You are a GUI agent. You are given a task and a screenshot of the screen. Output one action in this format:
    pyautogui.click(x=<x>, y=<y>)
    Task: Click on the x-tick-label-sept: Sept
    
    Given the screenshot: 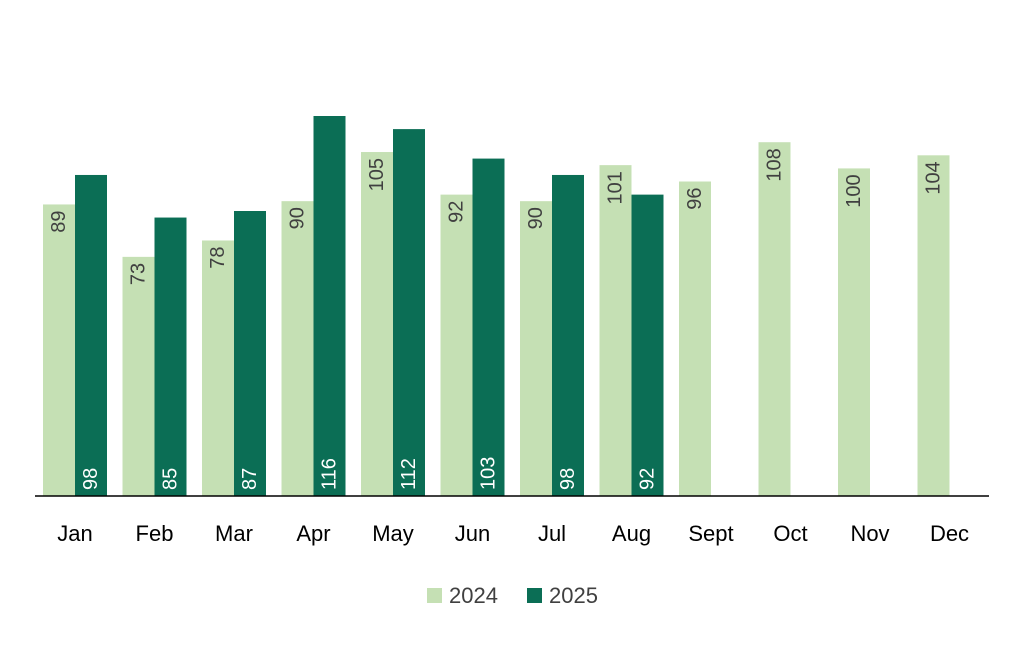 What is the action you would take?
    pyautogui.click(x=710, y=533)
    